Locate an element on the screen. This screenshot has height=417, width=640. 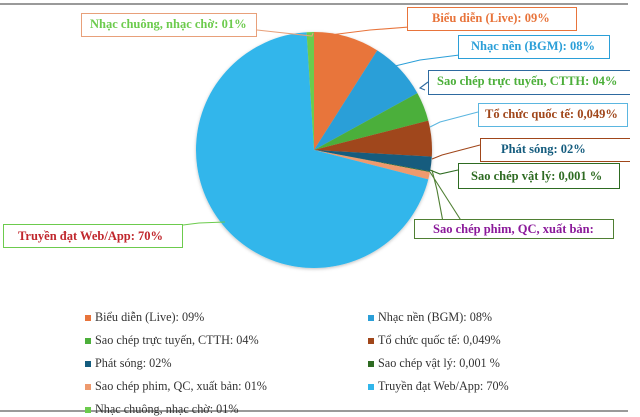
callout-intl: Tổ chức quốc tế: 0,049% is located at coordinates (553, 115).